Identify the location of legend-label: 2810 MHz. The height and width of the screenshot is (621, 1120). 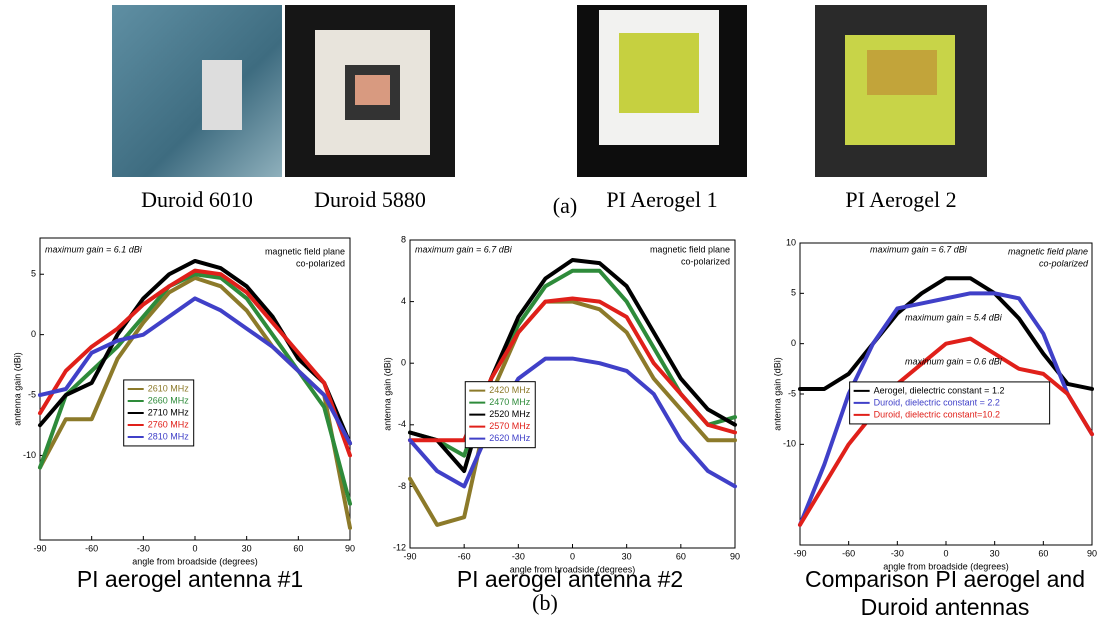
(169, 436).